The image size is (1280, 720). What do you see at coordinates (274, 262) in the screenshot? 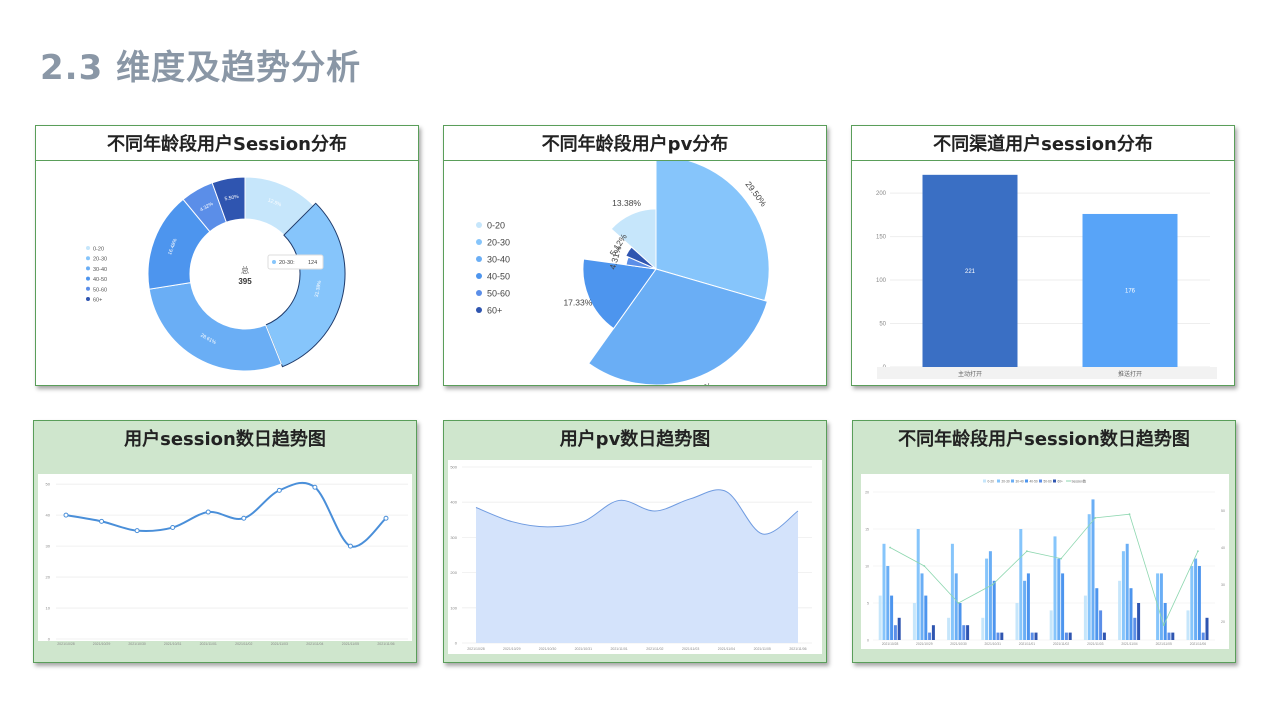
I see `tooltip-swatch` at bounding box center [274, 262].